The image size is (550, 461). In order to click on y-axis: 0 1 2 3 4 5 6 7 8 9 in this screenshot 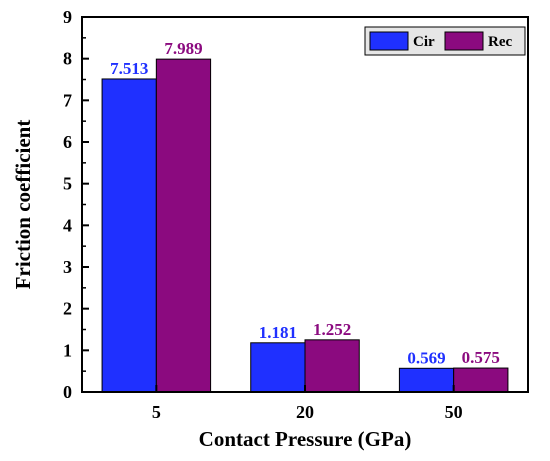, I will do `click(76, 204)`.